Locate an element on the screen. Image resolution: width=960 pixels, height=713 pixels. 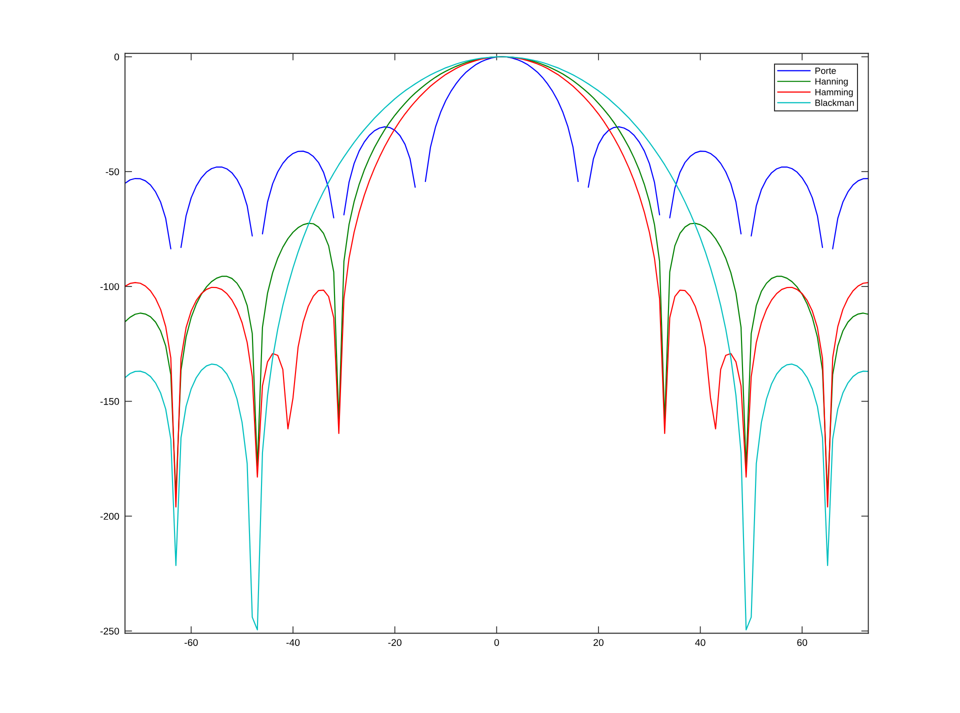
x-tick-label: -20 is located at coordinates (395, 642).